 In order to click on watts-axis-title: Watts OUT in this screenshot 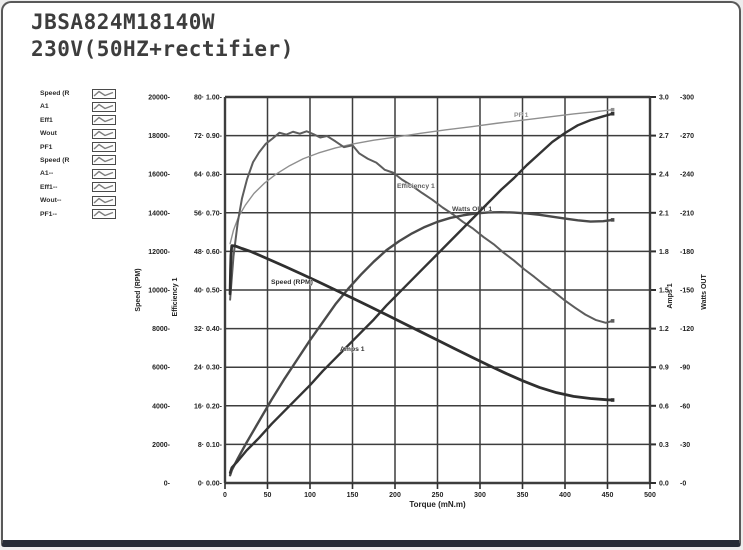, I will do `click(704, 292)`.